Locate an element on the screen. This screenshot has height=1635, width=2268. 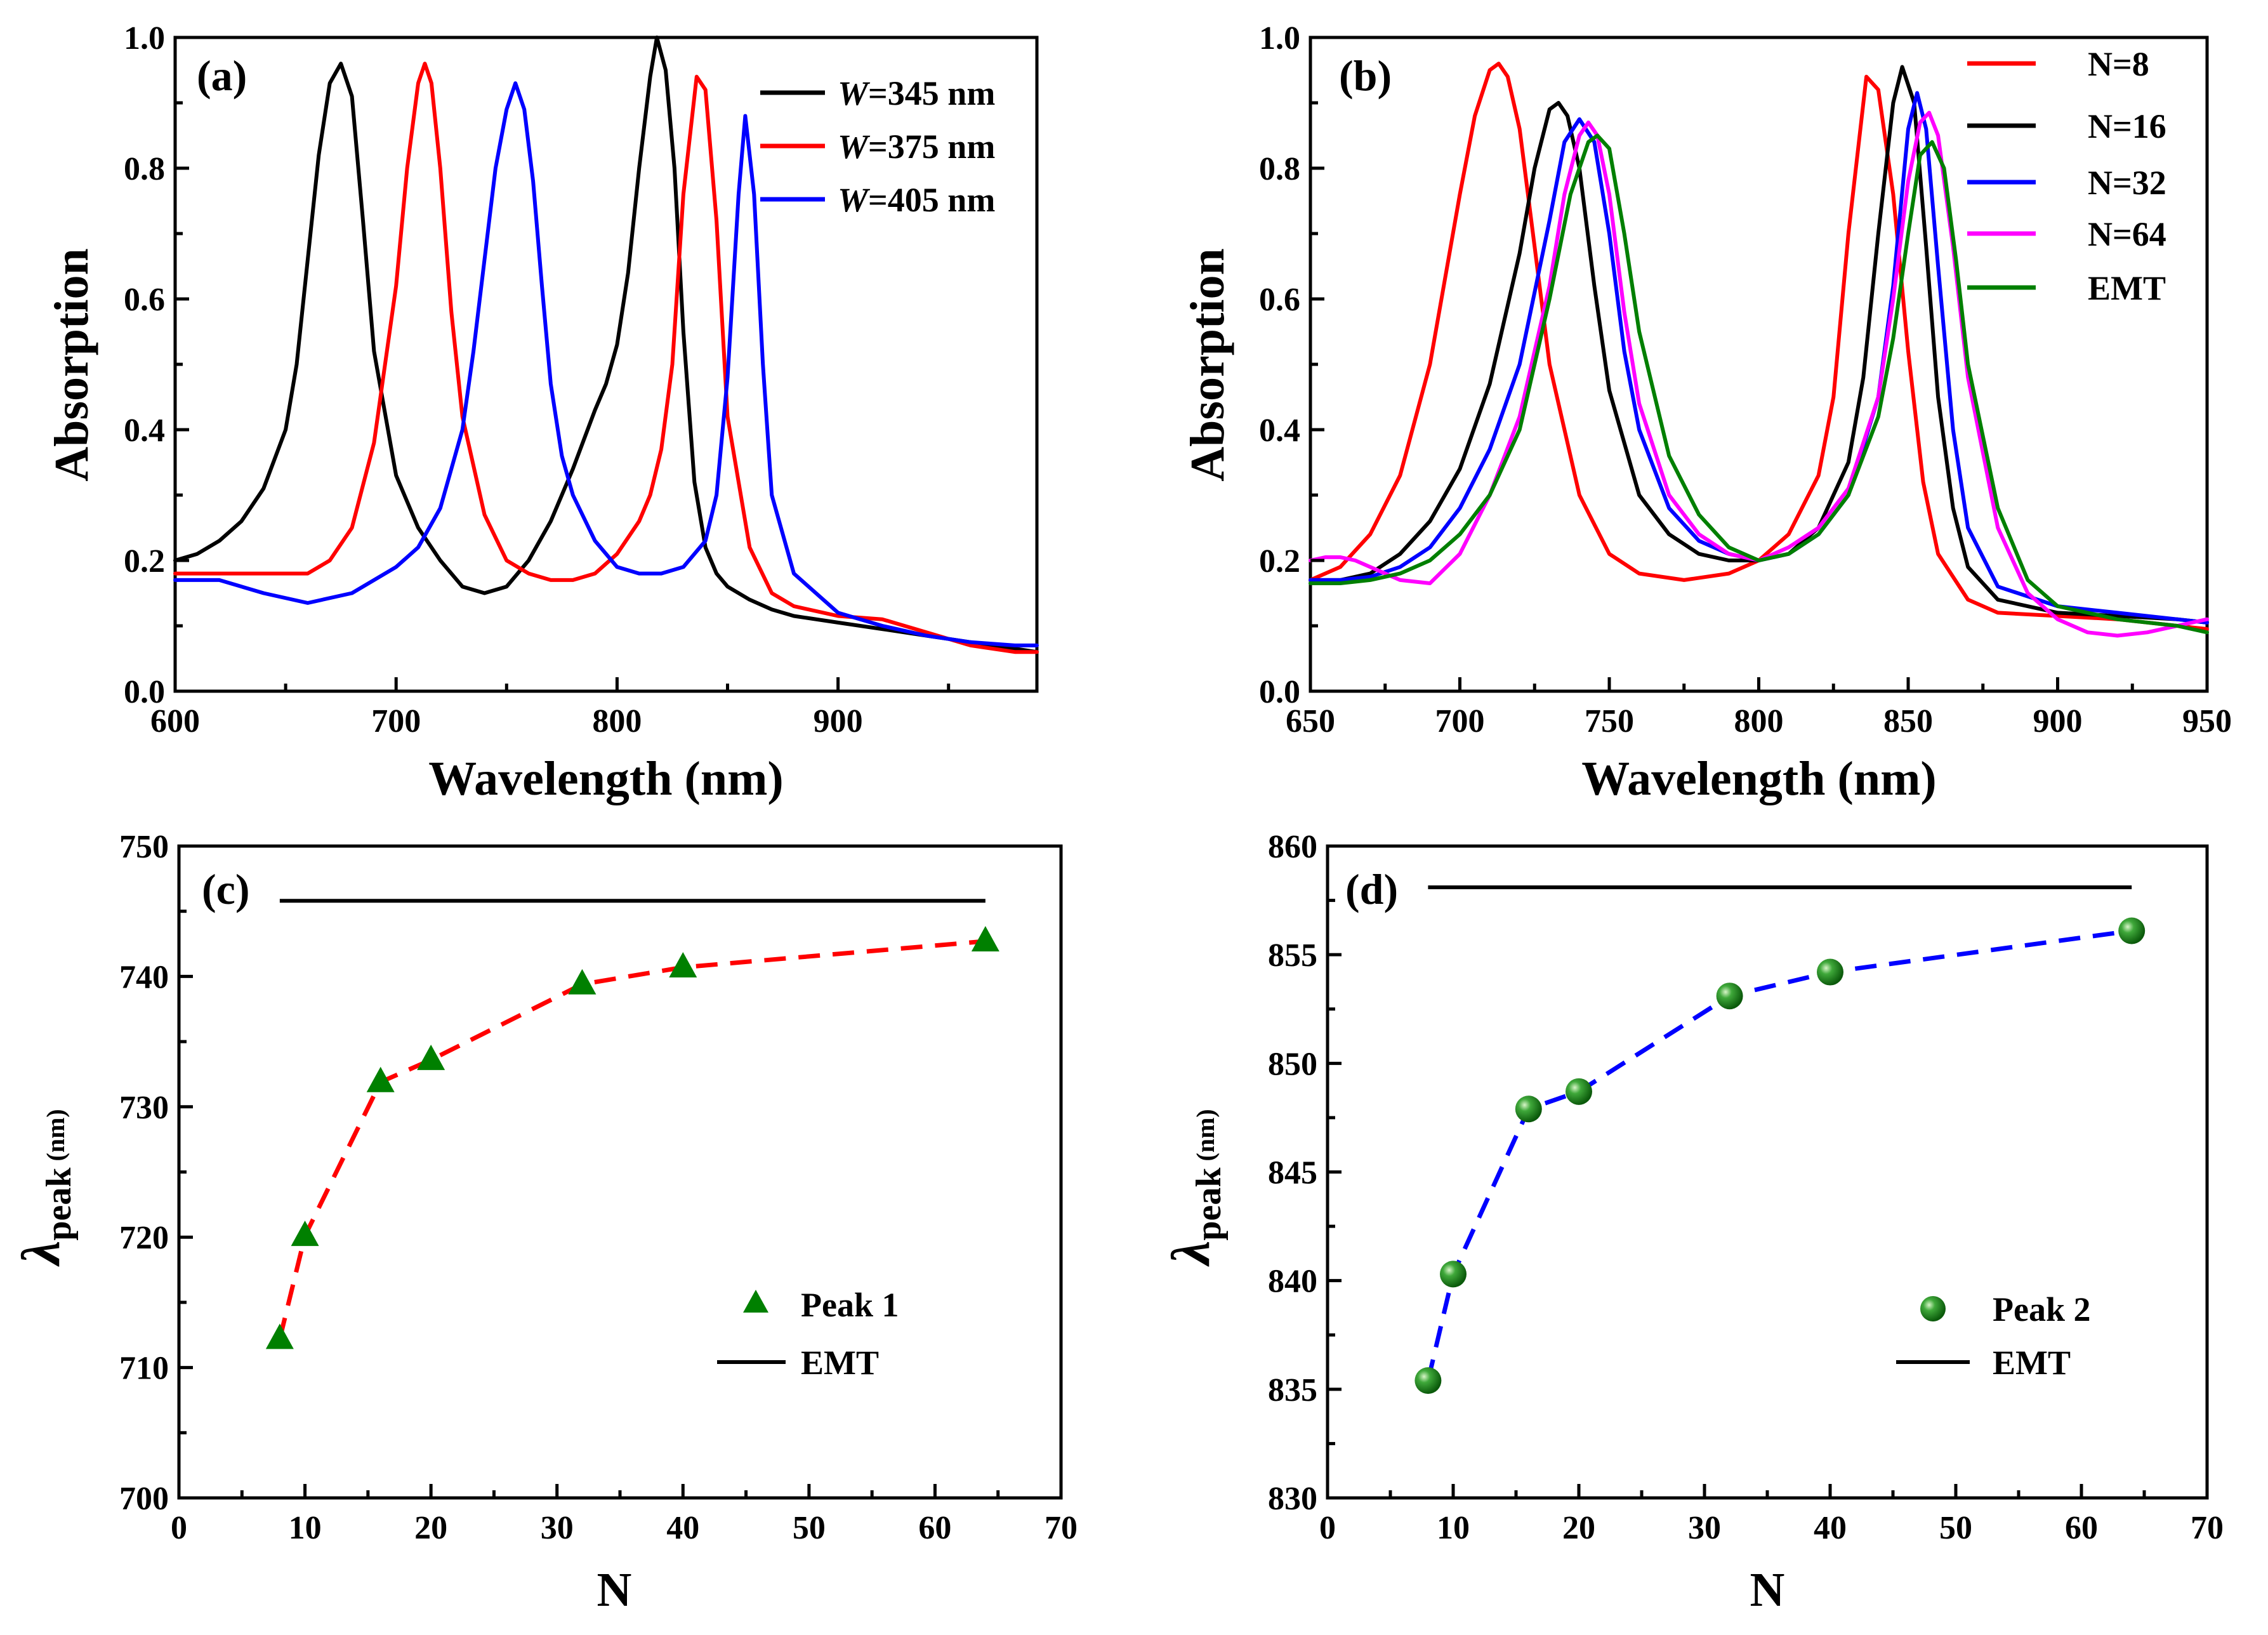
y-tick-label: 830 is located at coordinates (1292, 1499).